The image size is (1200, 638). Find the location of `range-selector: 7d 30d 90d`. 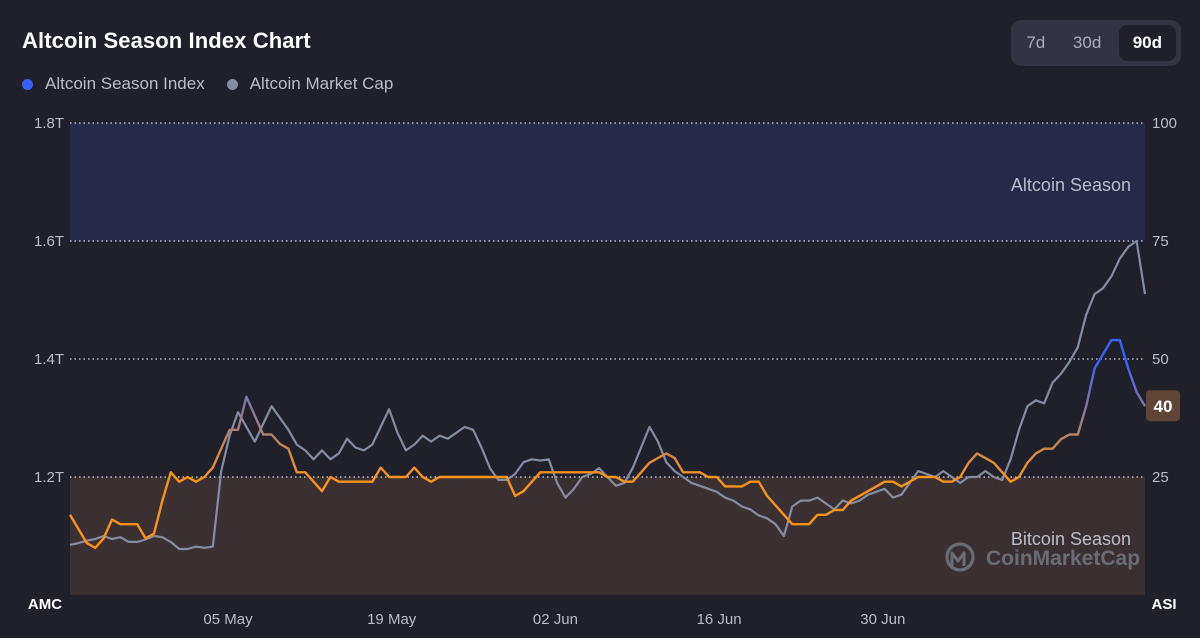

range-selector: 7d 30d 90d is located at coordinates (1096, 43).